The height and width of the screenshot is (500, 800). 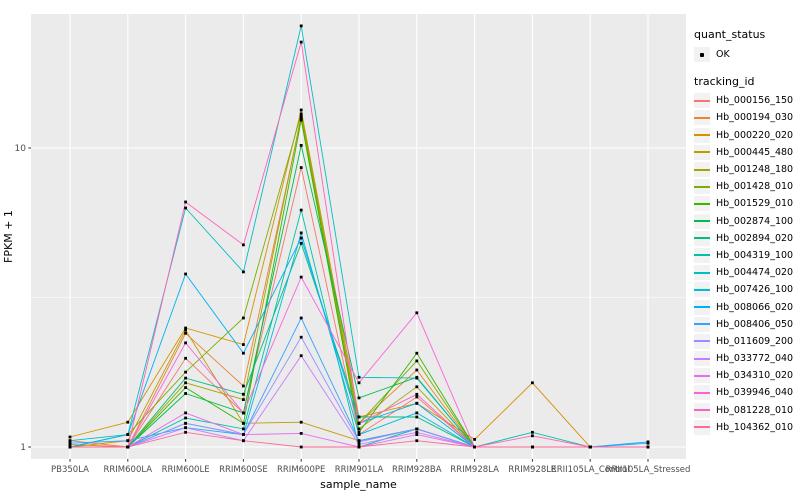 What do you see at coordinates (755, 359) in the screenshot?
I see `legend-item-label: Hb_033772_040` at bounding box center [755, 359].